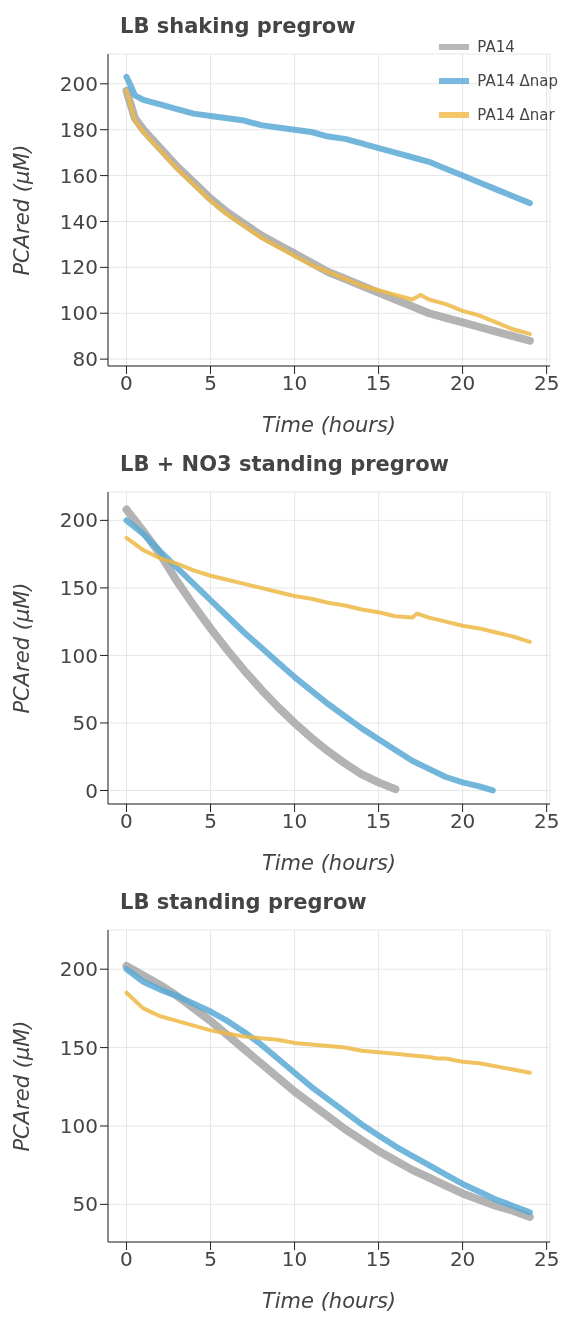 This screenshot has height=1330, width=580. I want to click on y-tick-label: 160, so click(78, 175).